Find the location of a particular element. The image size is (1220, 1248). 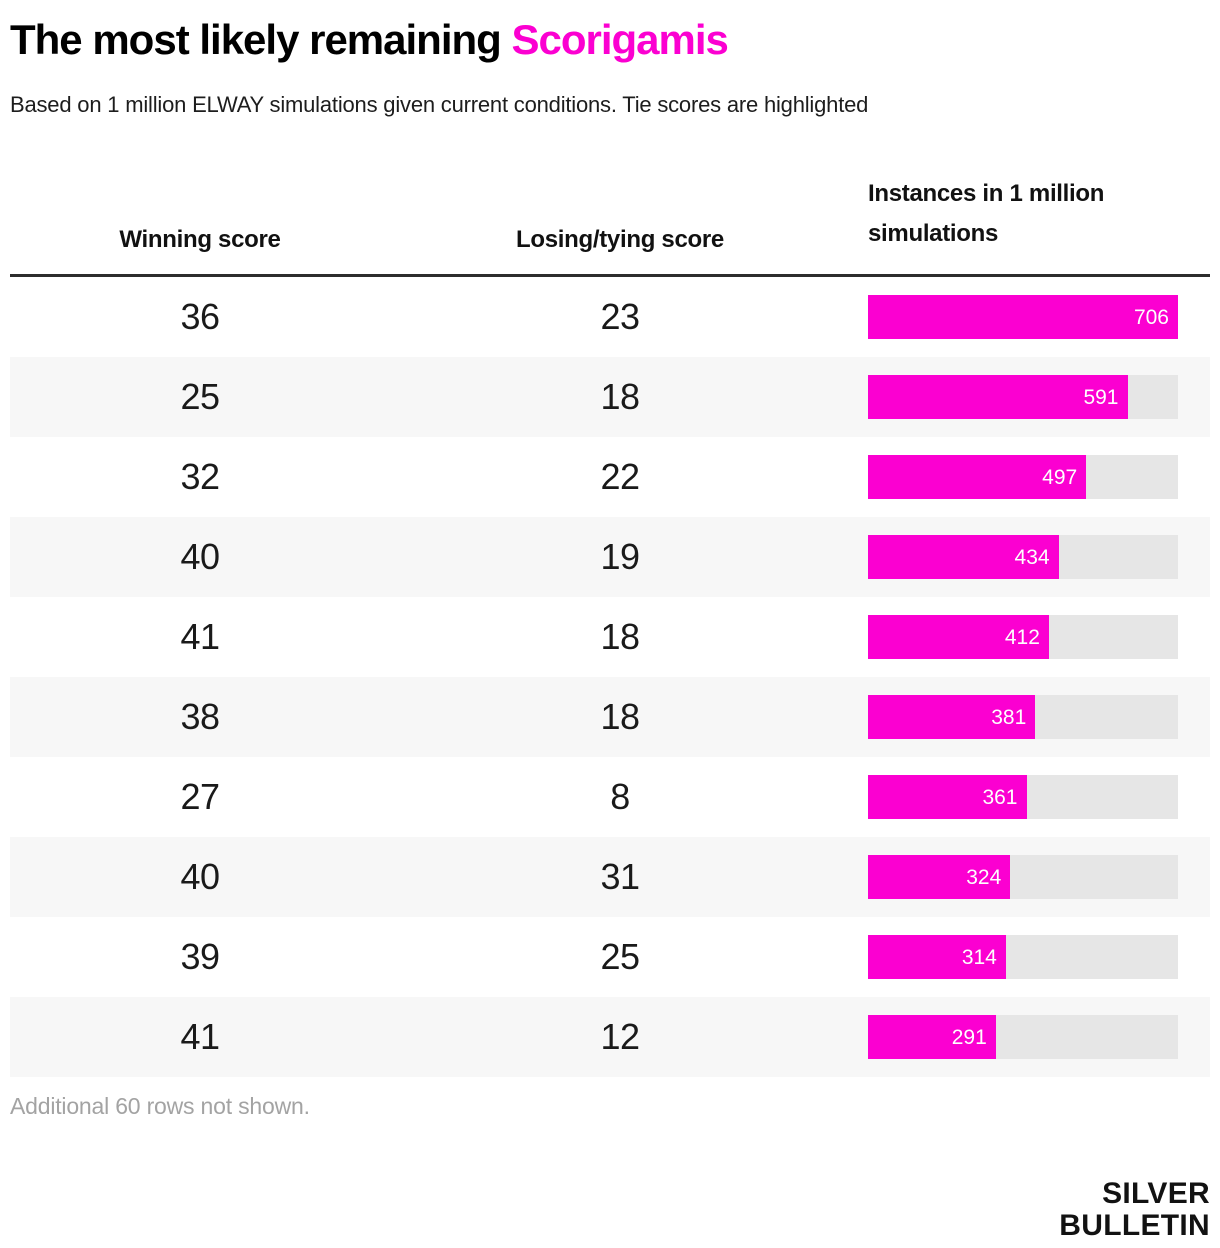

instances-bar-cell: 314 is located at coordinates (1023, 957).